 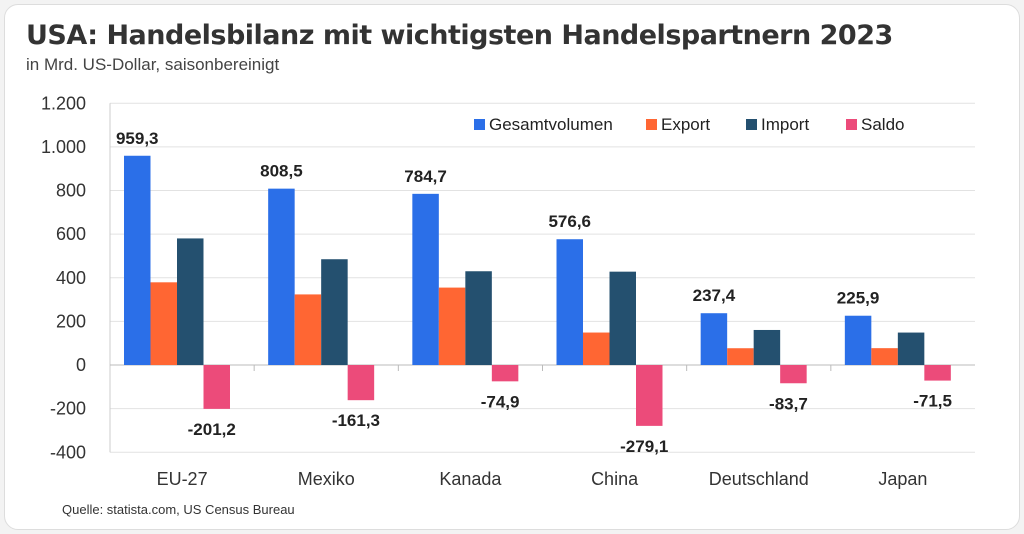 I want to click on data-label: -201,2, so click(x=212, y=429).